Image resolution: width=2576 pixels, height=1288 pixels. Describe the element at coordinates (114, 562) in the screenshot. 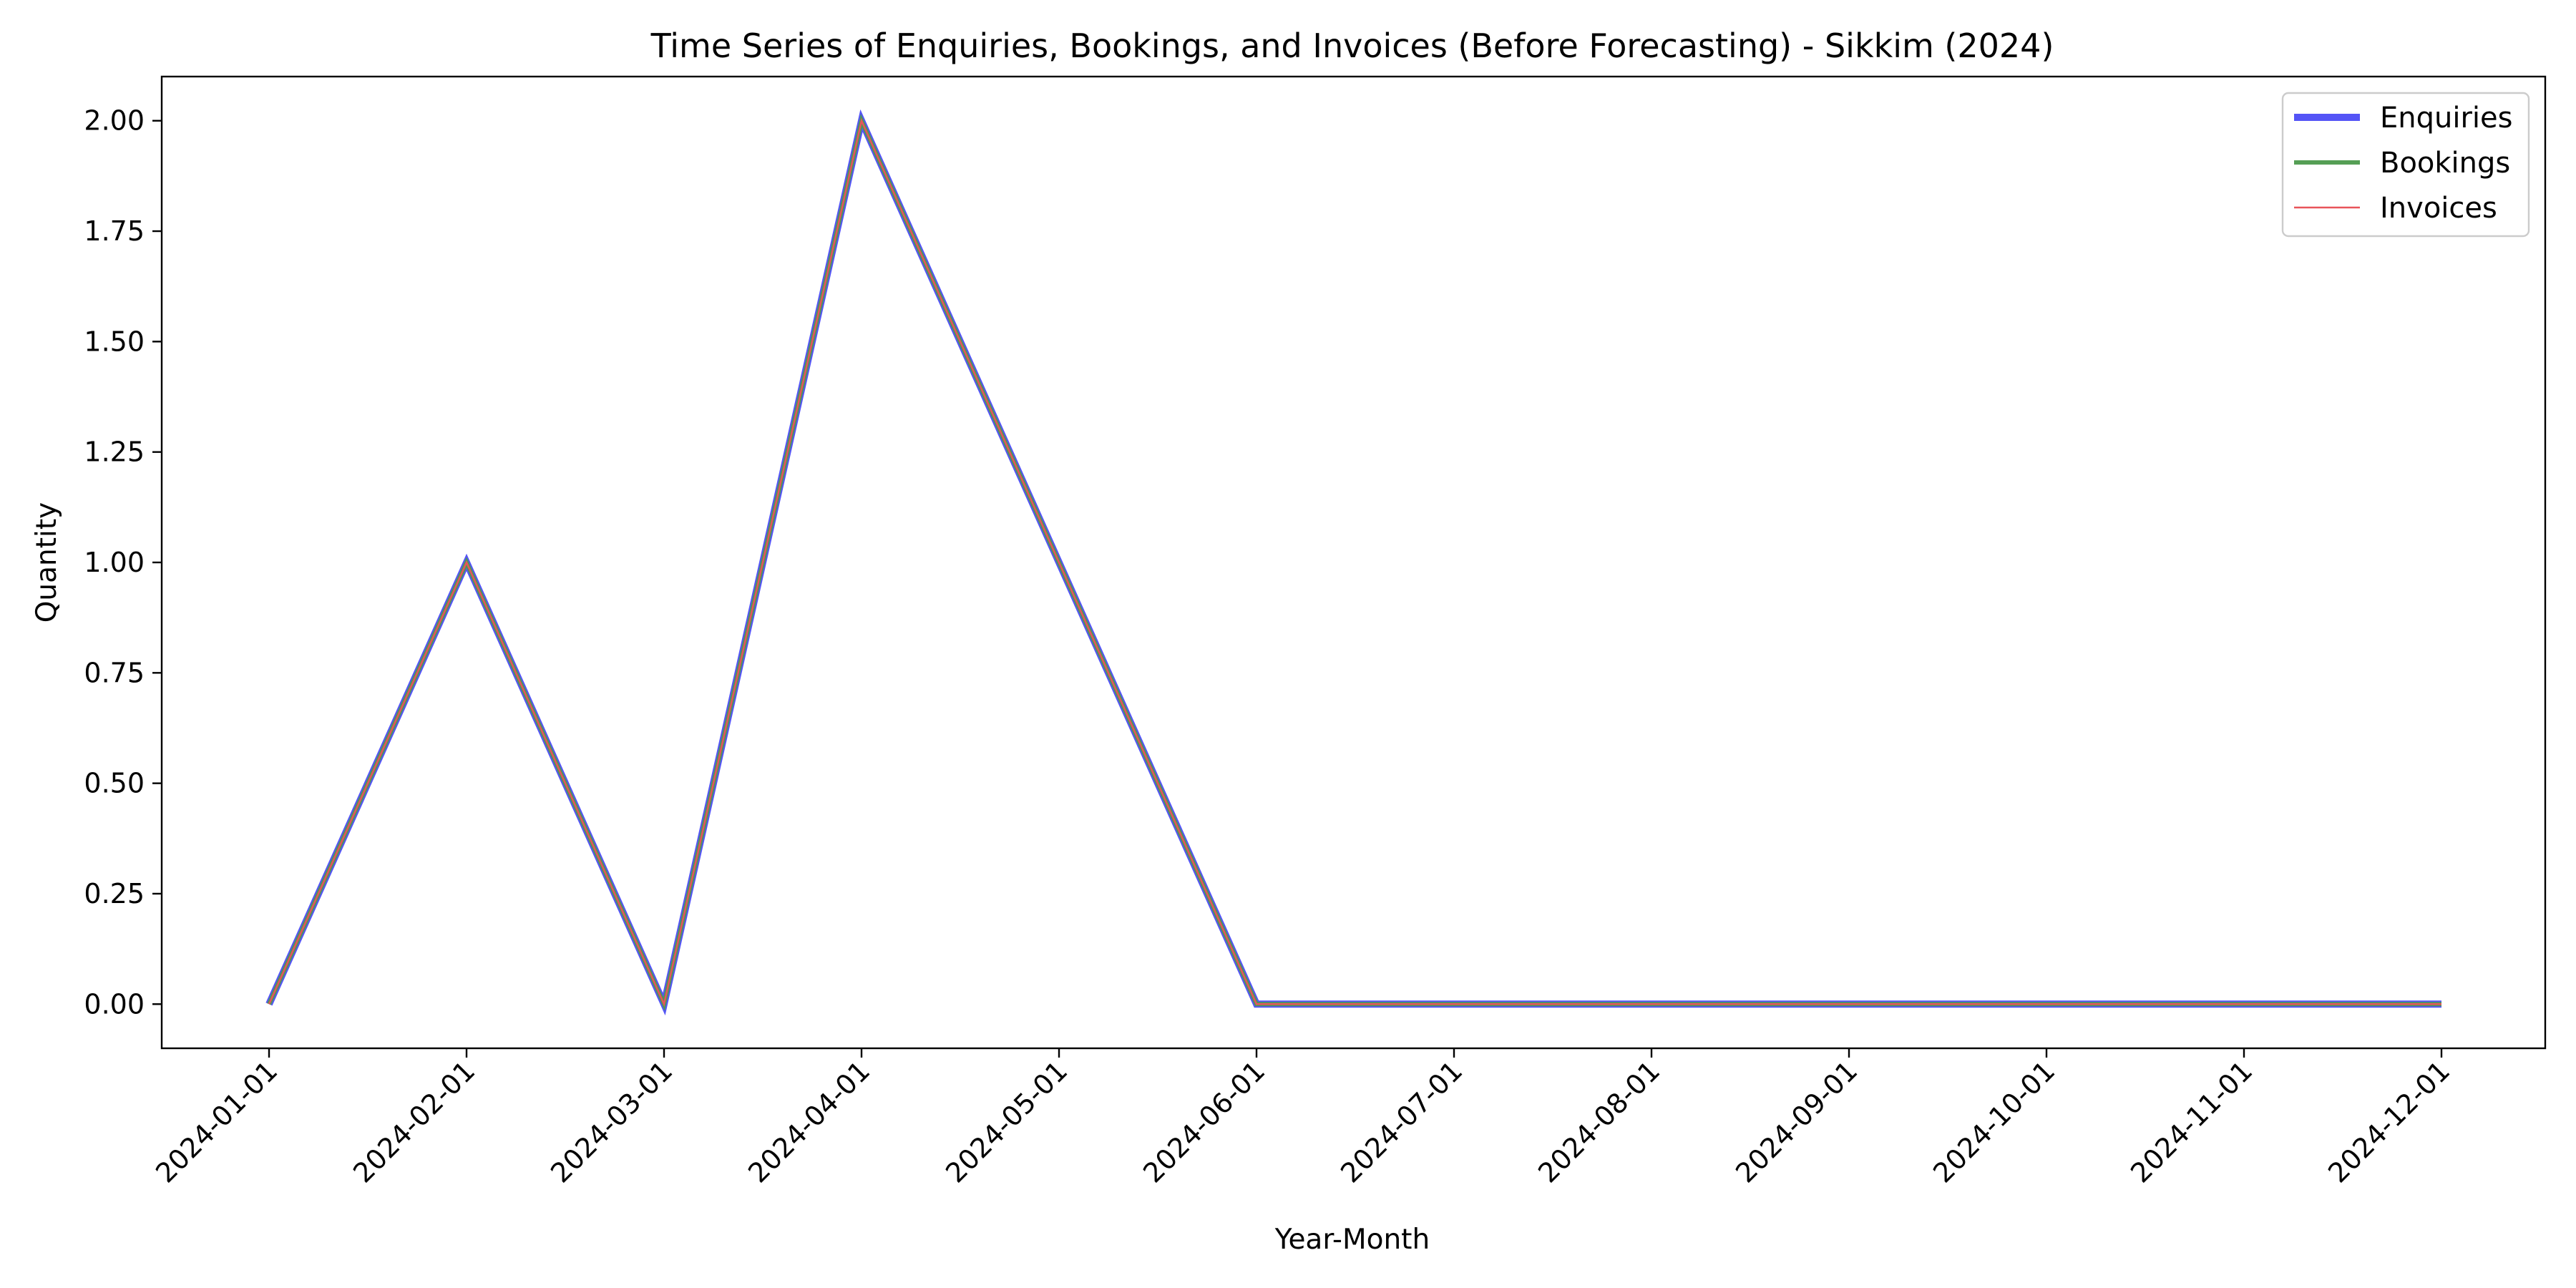

I see `y-tick-label: 1.00` at that location.